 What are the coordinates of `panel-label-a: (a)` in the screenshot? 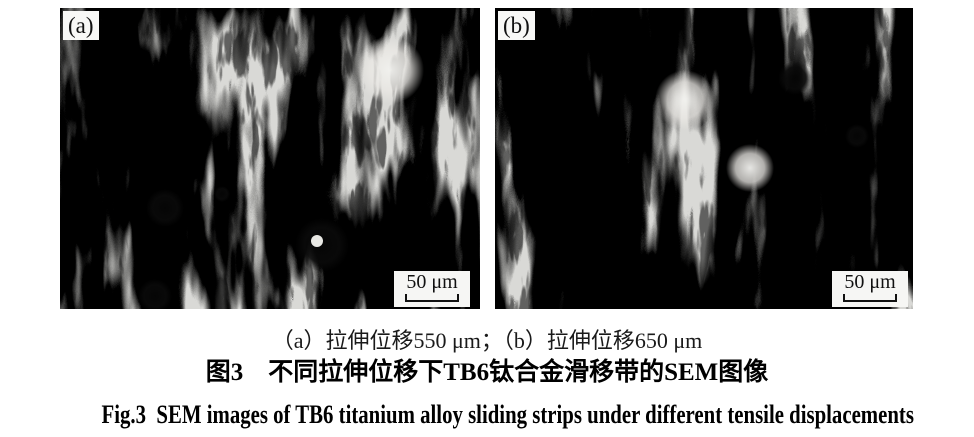 It's located at (81, 25).